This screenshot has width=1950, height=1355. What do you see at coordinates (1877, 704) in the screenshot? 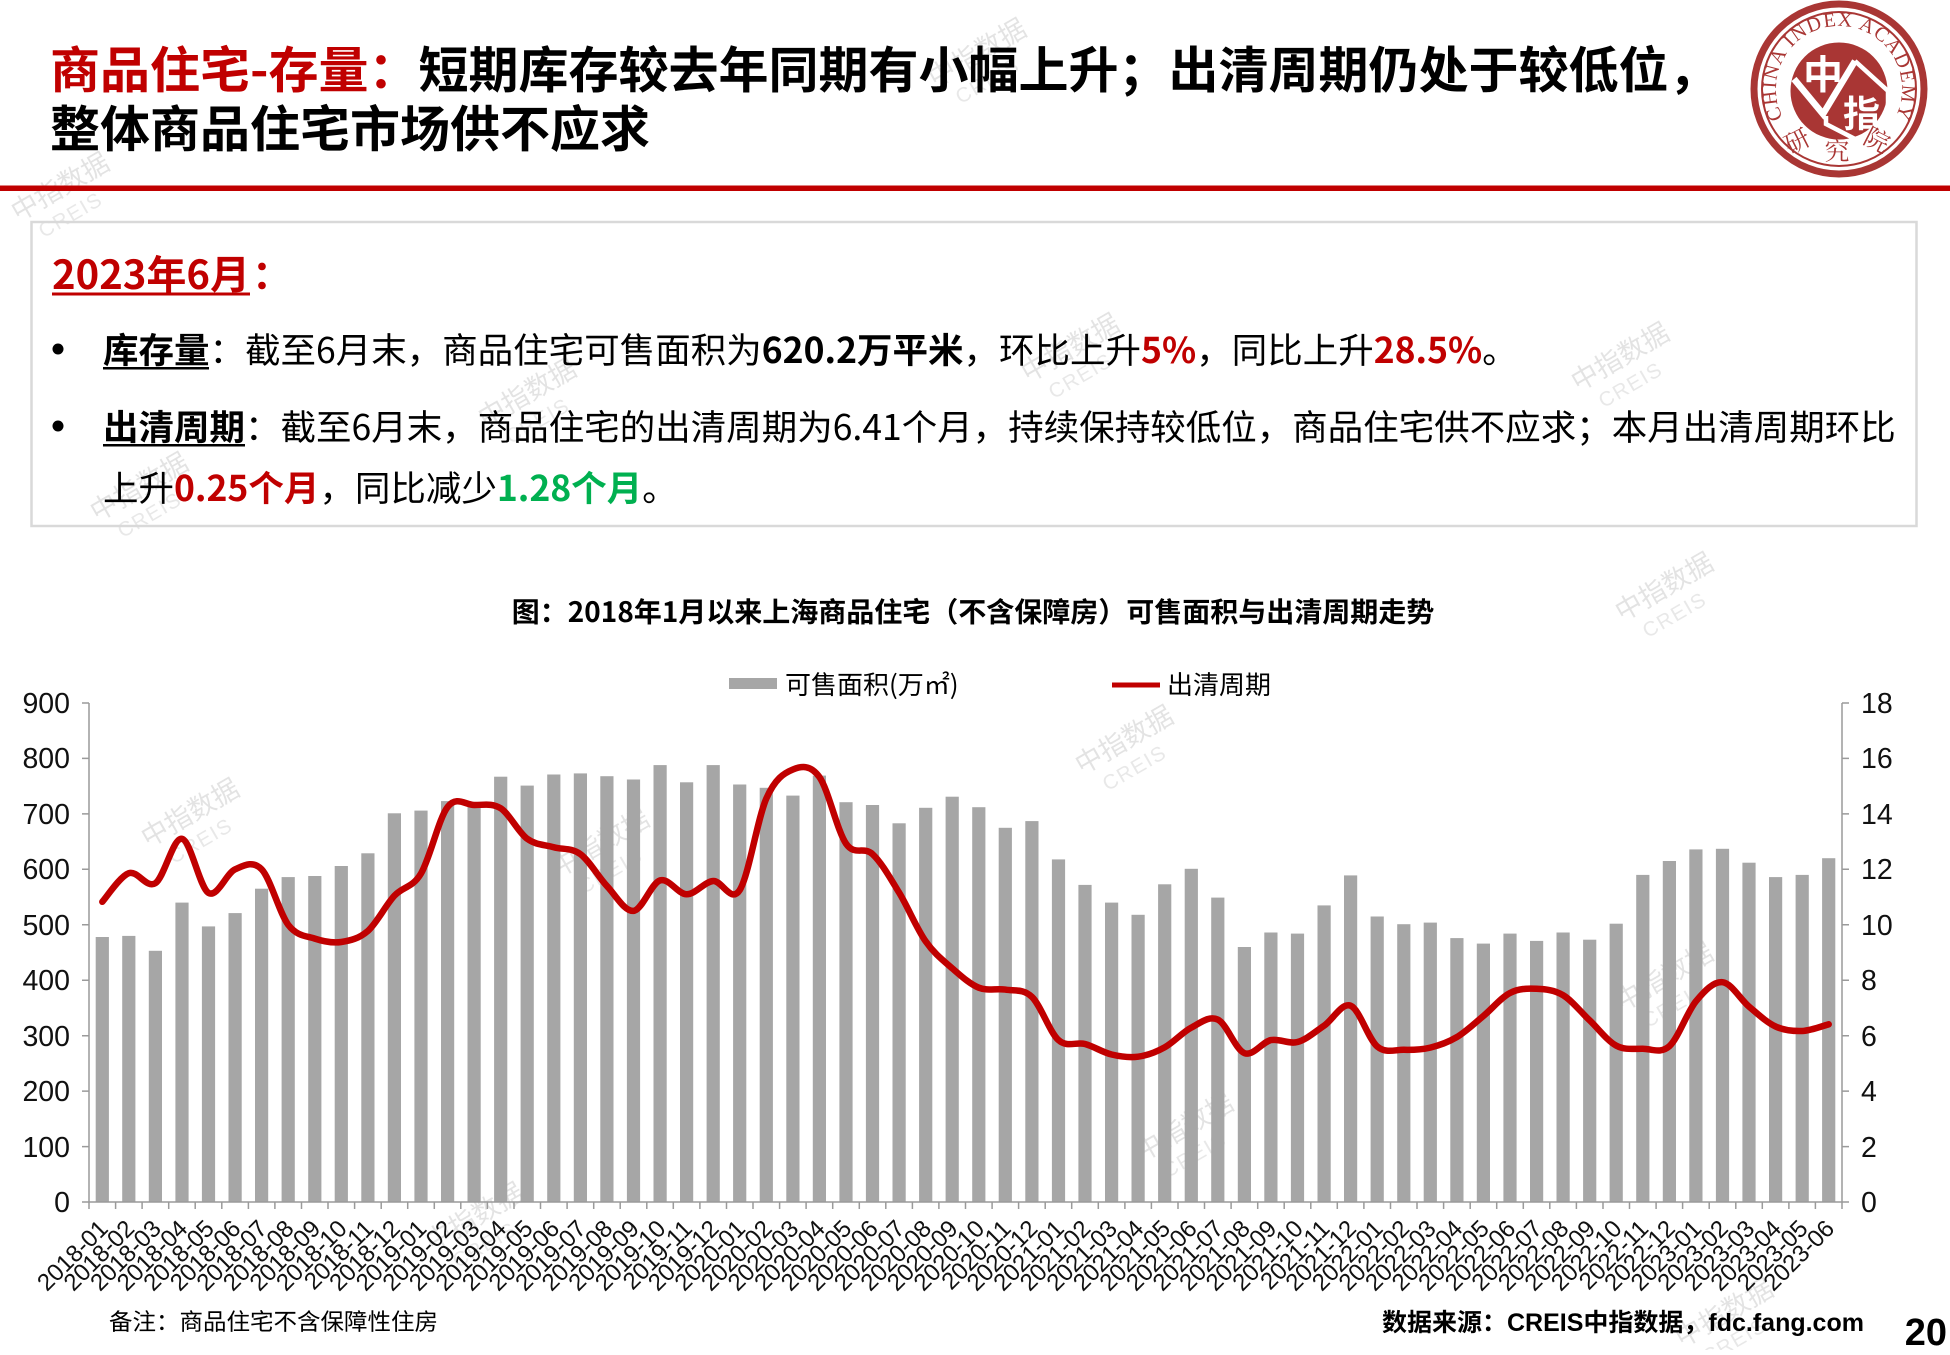
I see `svg-text: 18` at bounding box center [1877, 704].